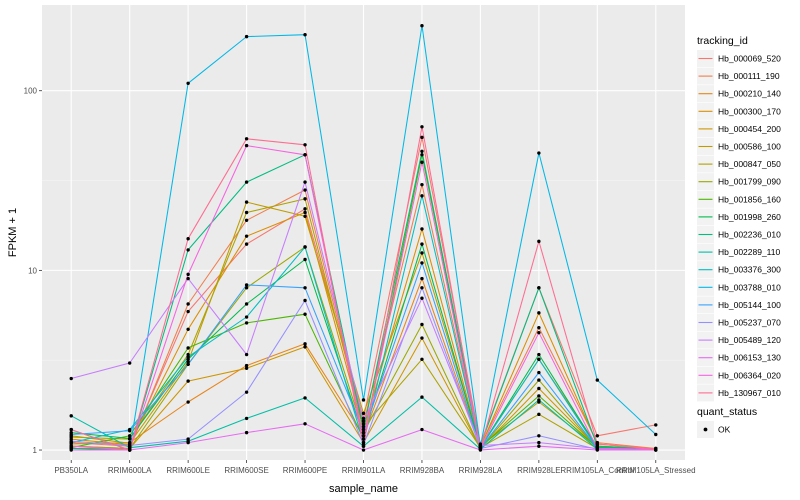 The image size is (800, 500). What do you see at coordinates (71, 470) in the screenshot?
I see `x-tick-label: PB350LA` at bounding box center [71, 470].